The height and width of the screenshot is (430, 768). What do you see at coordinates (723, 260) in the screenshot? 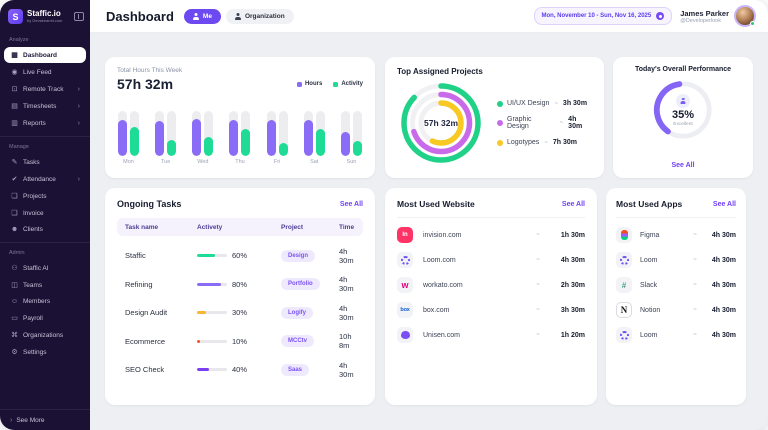
I see `app-row-time: 4h 30m` at bounding box center [723, 260].